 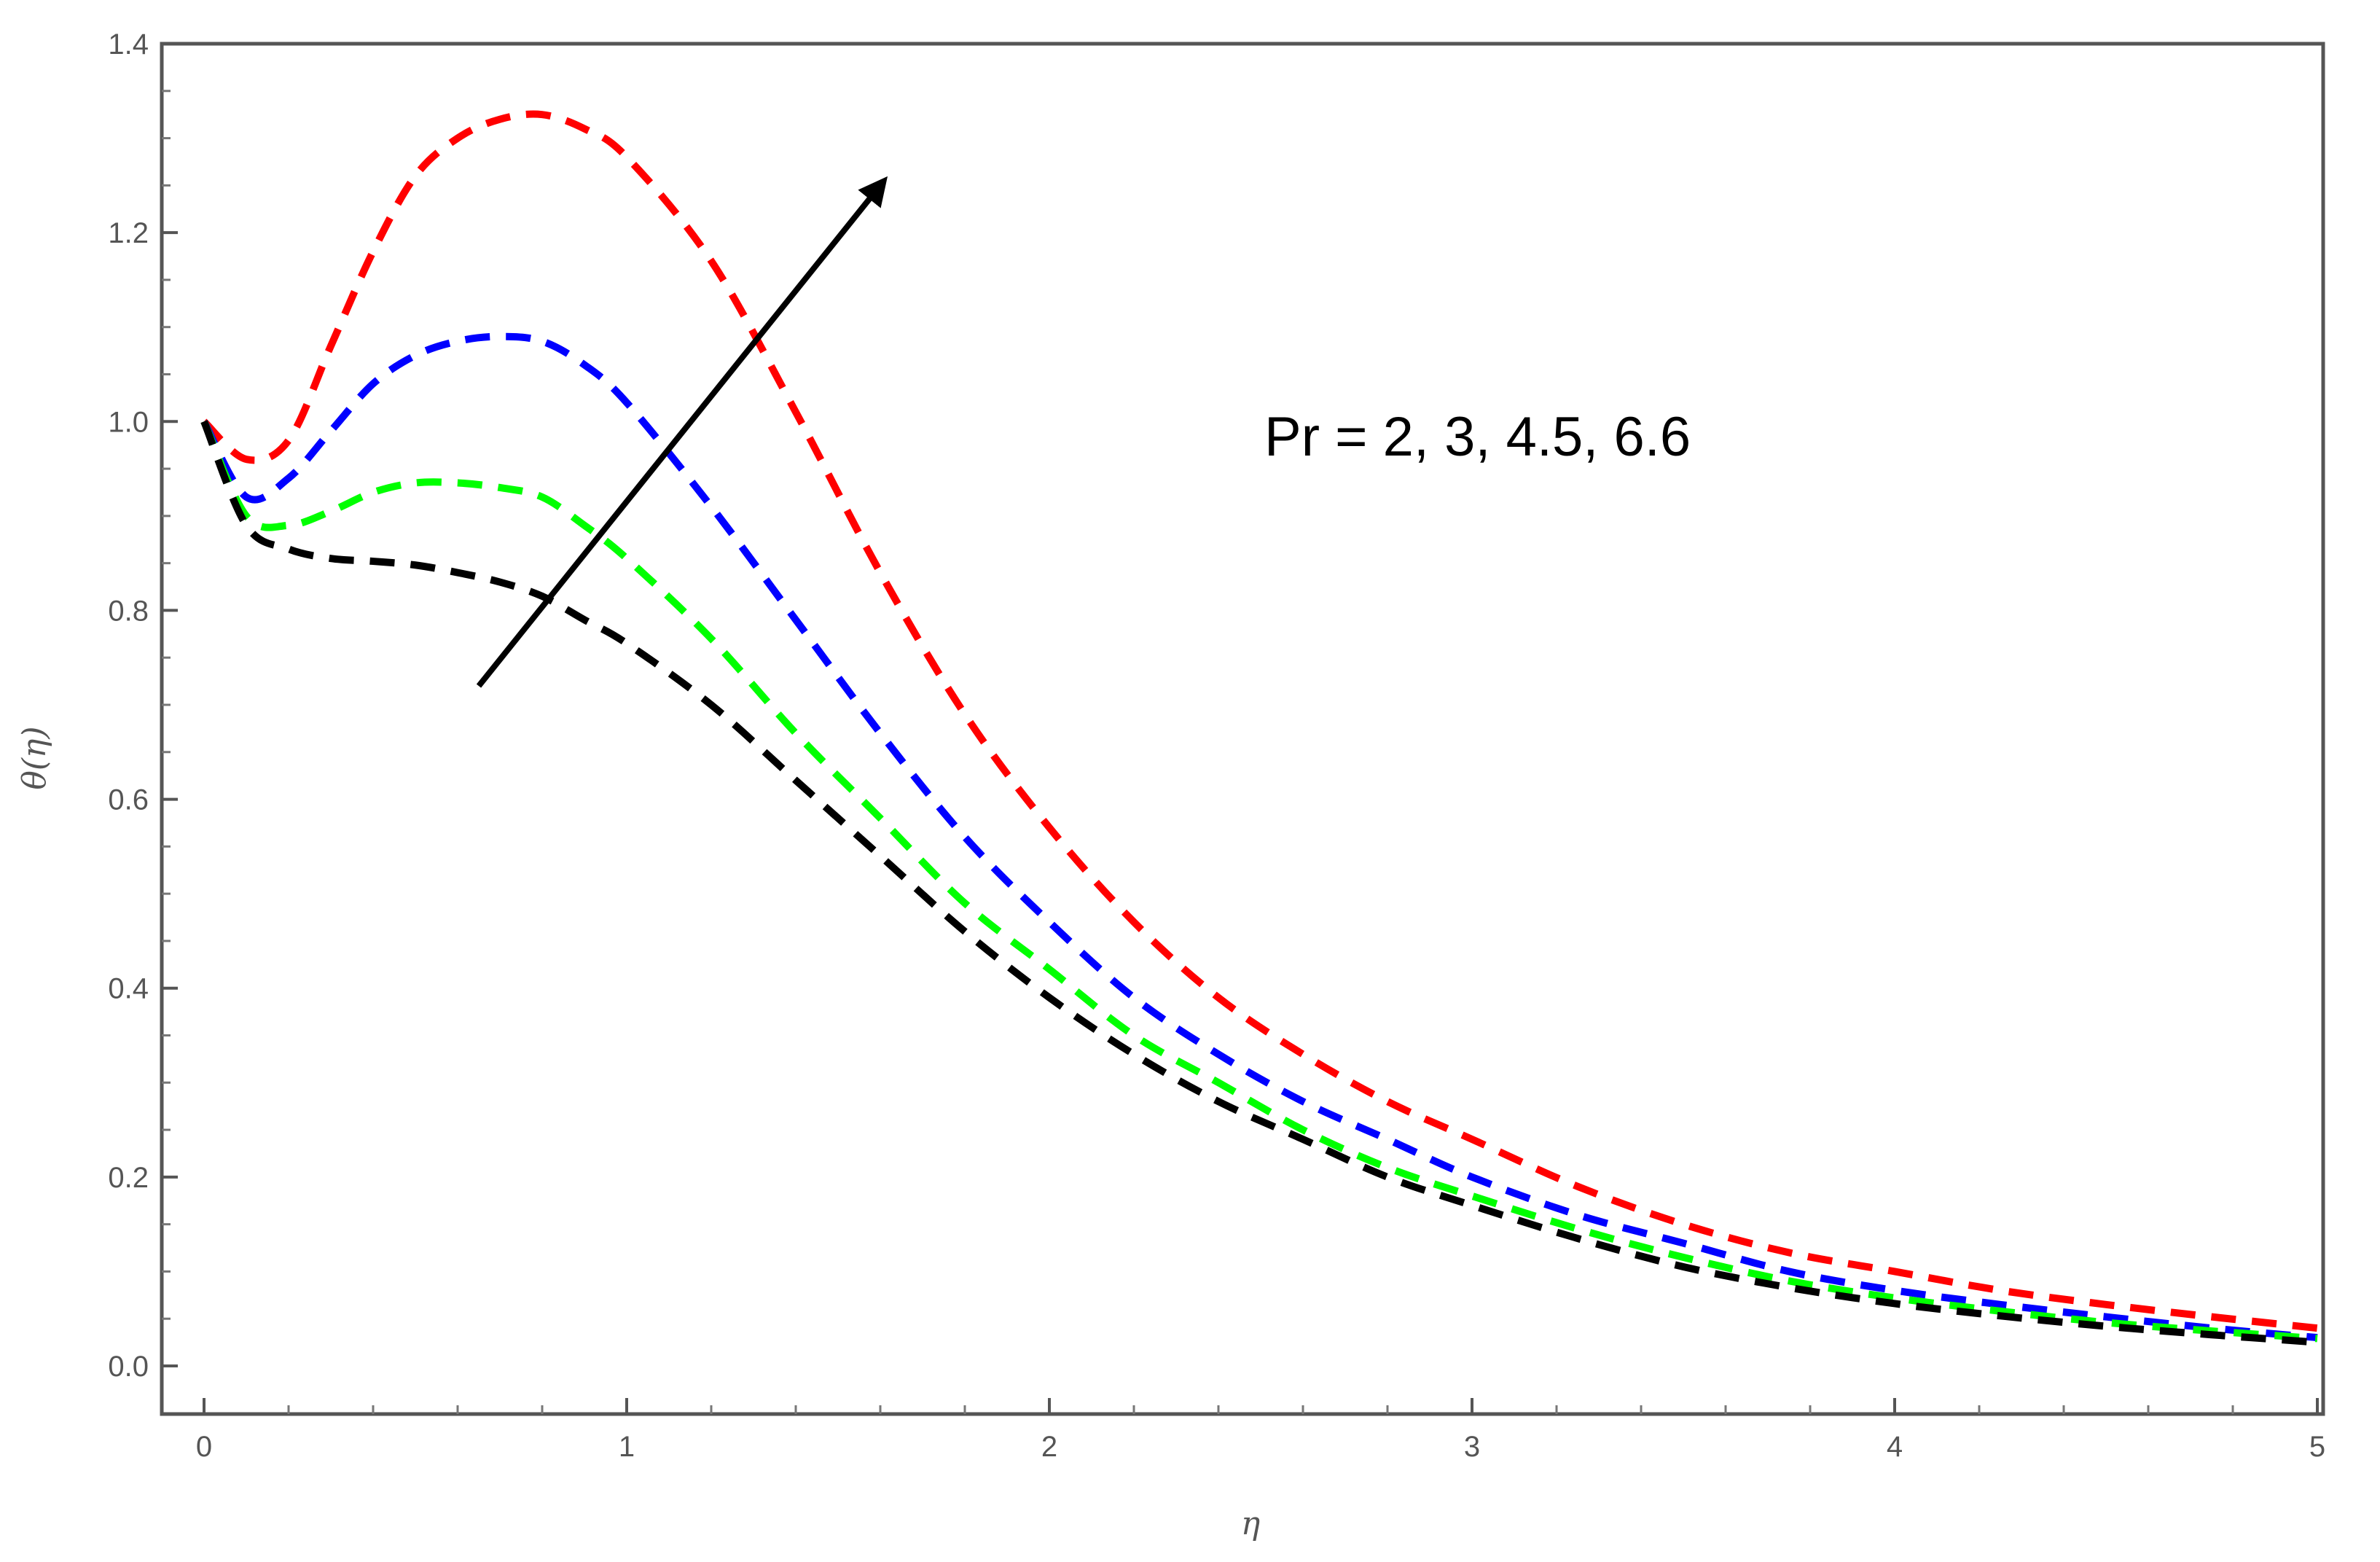 What do you see at coordinates (627, 1447) in the screenshot?
I see `x-tick-label: 1` at bounding box center [627, 1447].